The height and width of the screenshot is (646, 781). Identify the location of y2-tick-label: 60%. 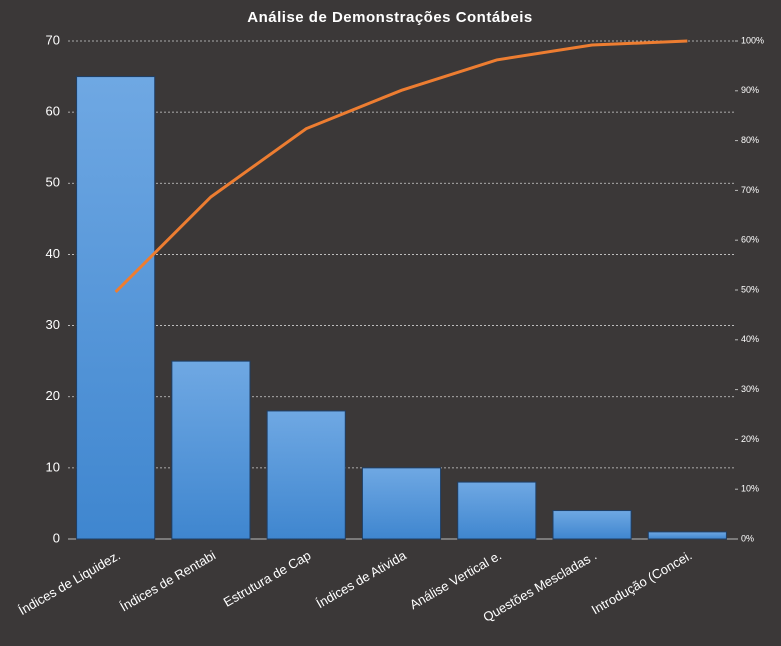
(750, 240).